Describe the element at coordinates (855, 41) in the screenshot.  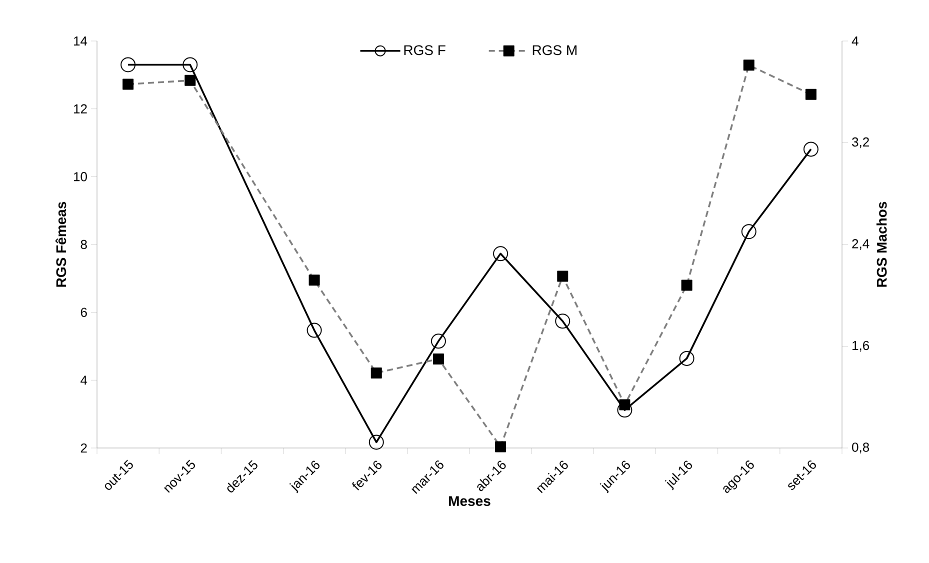
I see `y2-tick-label: 4` at that location.